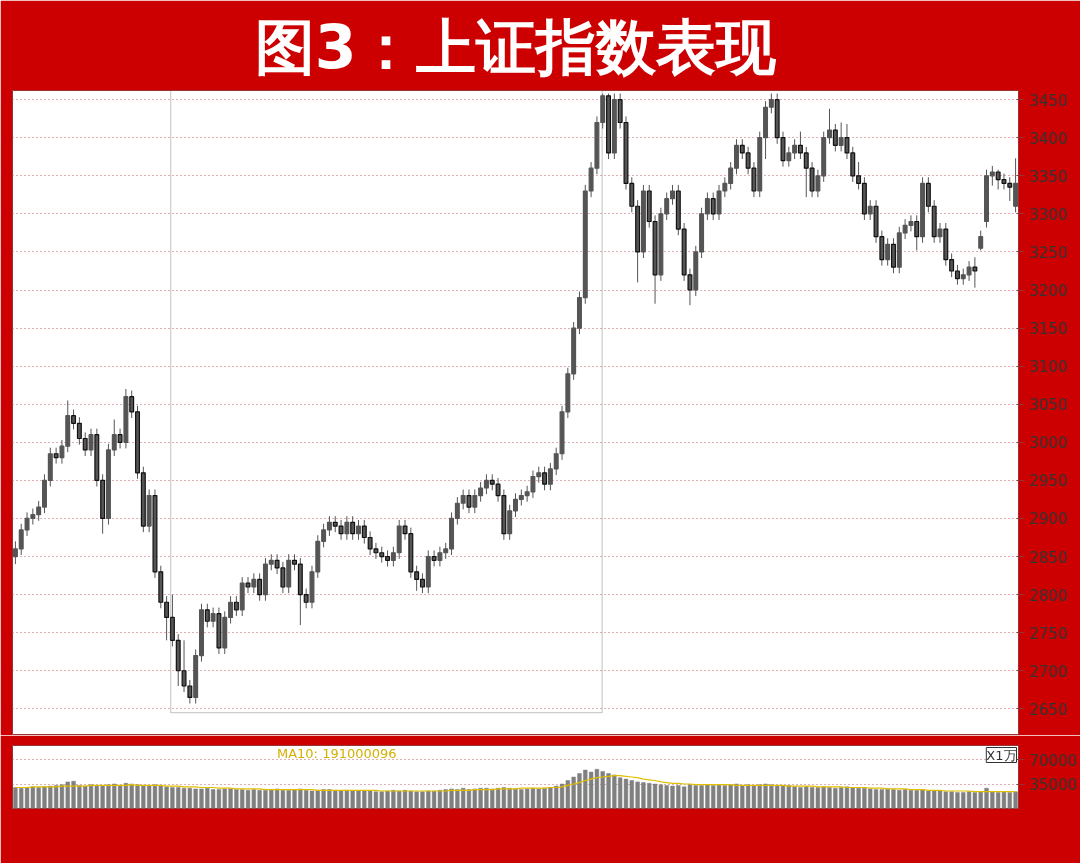 The height and width of the screenshot is (866, 1080). What do you see at coordinates (516, 46) in the screenshot?
I see `chart-title: 图3：上证指数表现` at bounding box center [516, 46].